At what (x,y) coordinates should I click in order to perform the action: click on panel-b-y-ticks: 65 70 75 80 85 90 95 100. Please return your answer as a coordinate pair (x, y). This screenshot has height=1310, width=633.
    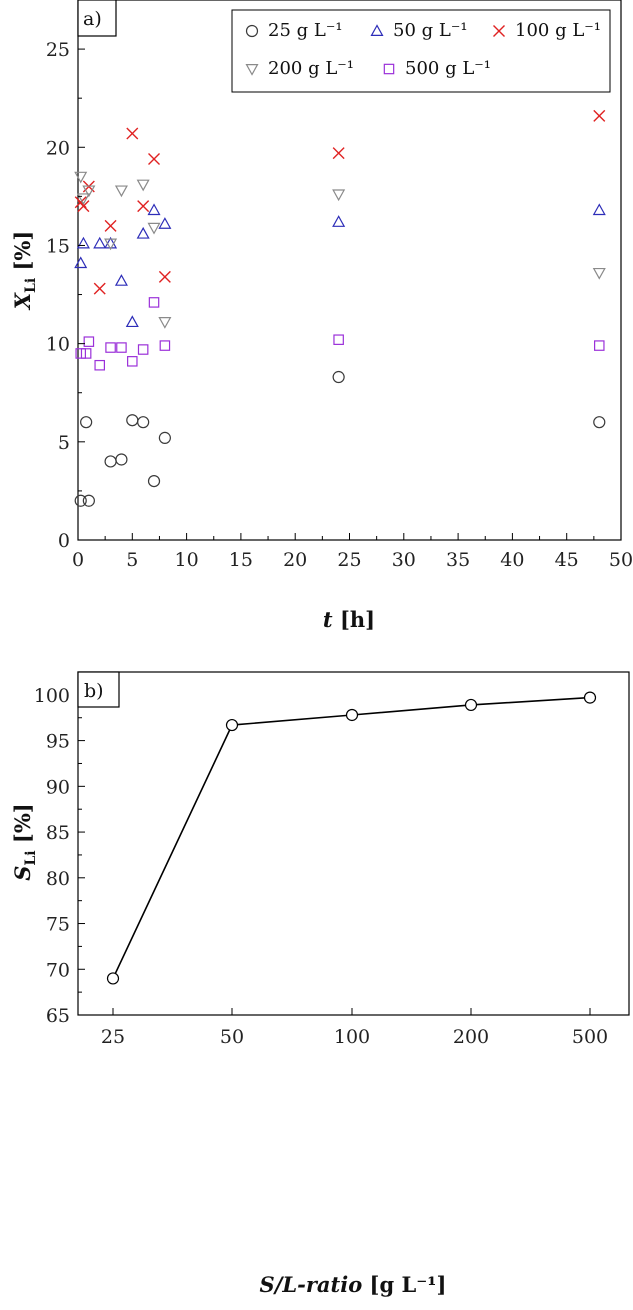
    Looking at the image, I should click on (59, 856).